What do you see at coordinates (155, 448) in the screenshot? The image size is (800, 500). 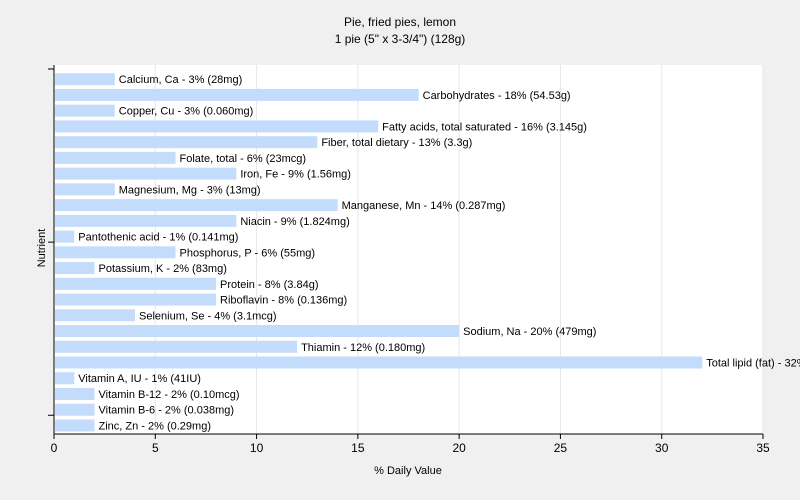 I see `x-tick-label: 5` at bounding box center [155, 448].